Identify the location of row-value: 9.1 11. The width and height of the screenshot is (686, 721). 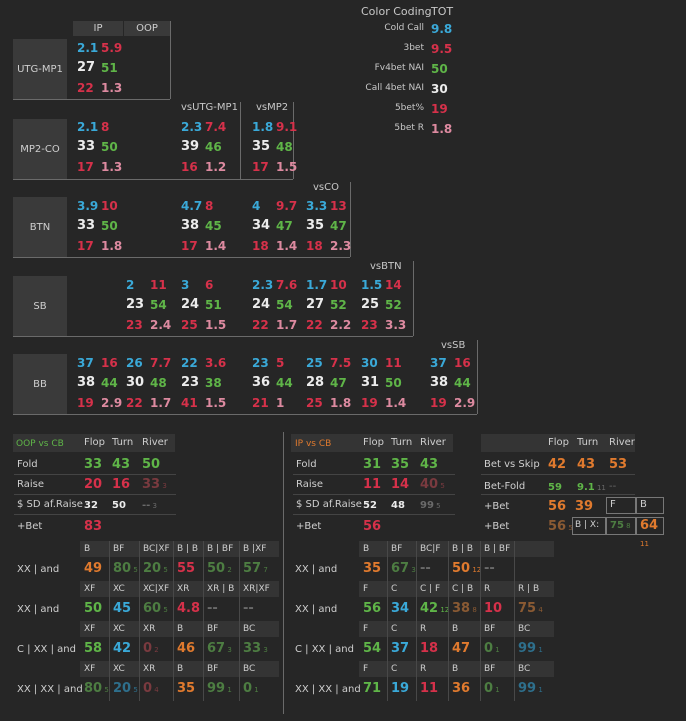
(591, 487).